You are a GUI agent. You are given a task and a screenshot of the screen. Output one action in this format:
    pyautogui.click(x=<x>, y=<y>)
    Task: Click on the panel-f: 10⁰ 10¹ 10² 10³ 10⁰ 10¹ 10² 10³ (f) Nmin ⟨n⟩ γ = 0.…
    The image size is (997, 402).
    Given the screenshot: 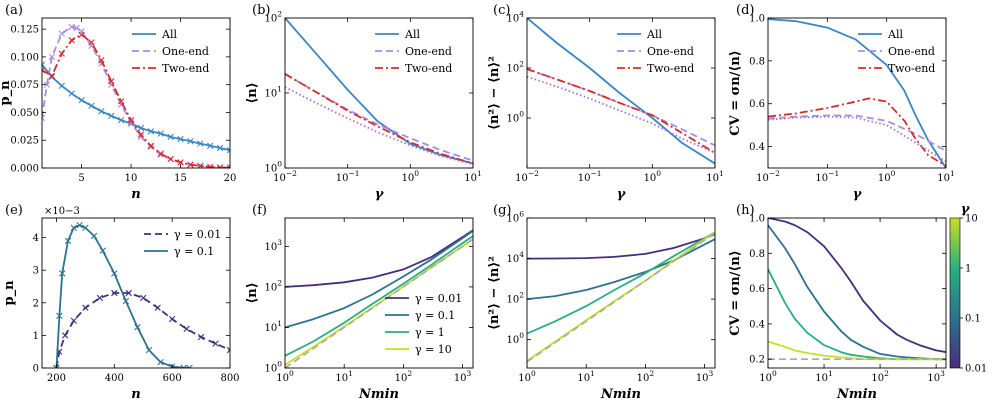 What is the action you would take?
    pyautogui.click(x=359, y=302)
    